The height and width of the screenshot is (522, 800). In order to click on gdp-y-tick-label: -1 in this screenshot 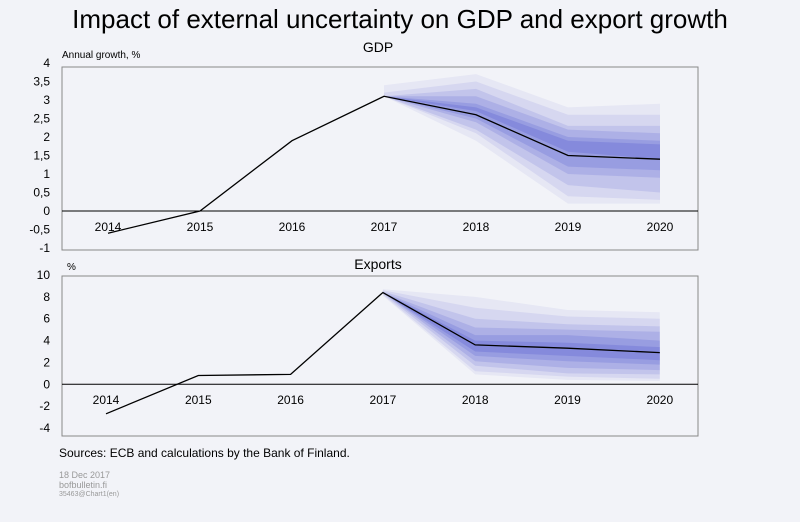, I will do `click(44, 248)`.